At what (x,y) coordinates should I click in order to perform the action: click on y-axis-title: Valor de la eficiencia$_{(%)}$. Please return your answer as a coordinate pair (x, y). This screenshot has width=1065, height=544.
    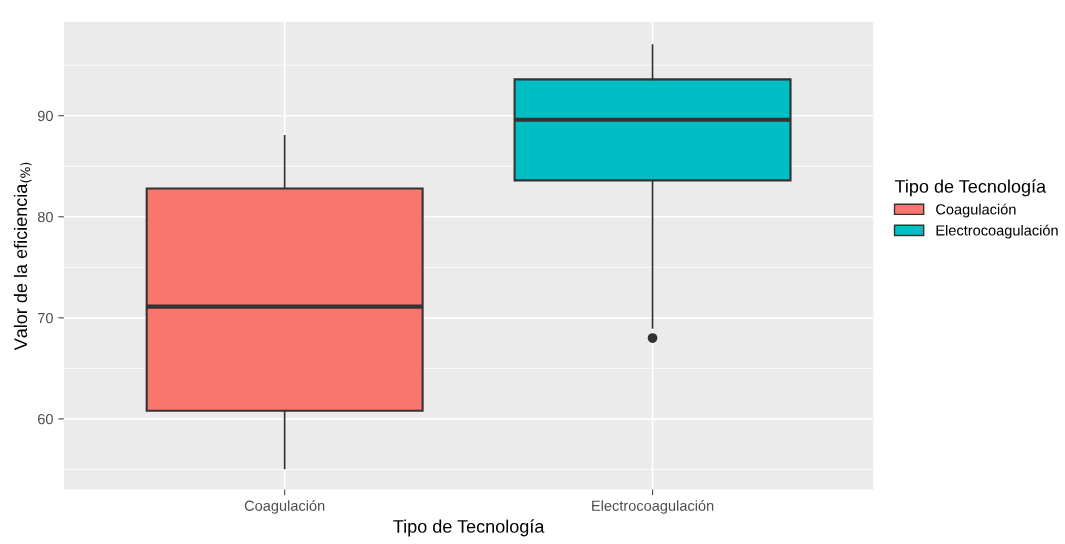
    Looking at the image, I should click on (22, 256).